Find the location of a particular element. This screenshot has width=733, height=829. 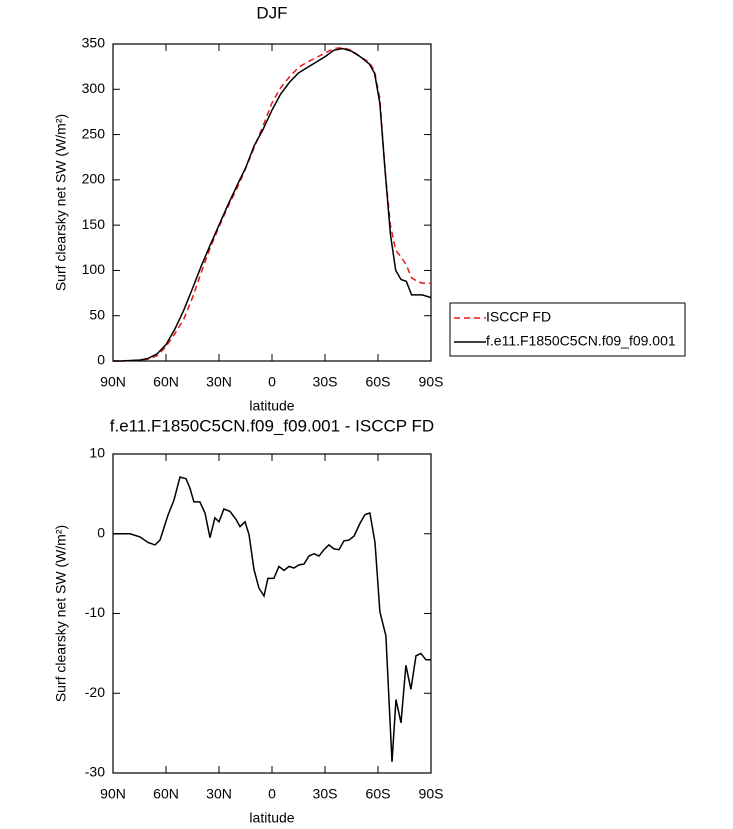

y-tick-label: -10 is located at coordinates (95, 612).